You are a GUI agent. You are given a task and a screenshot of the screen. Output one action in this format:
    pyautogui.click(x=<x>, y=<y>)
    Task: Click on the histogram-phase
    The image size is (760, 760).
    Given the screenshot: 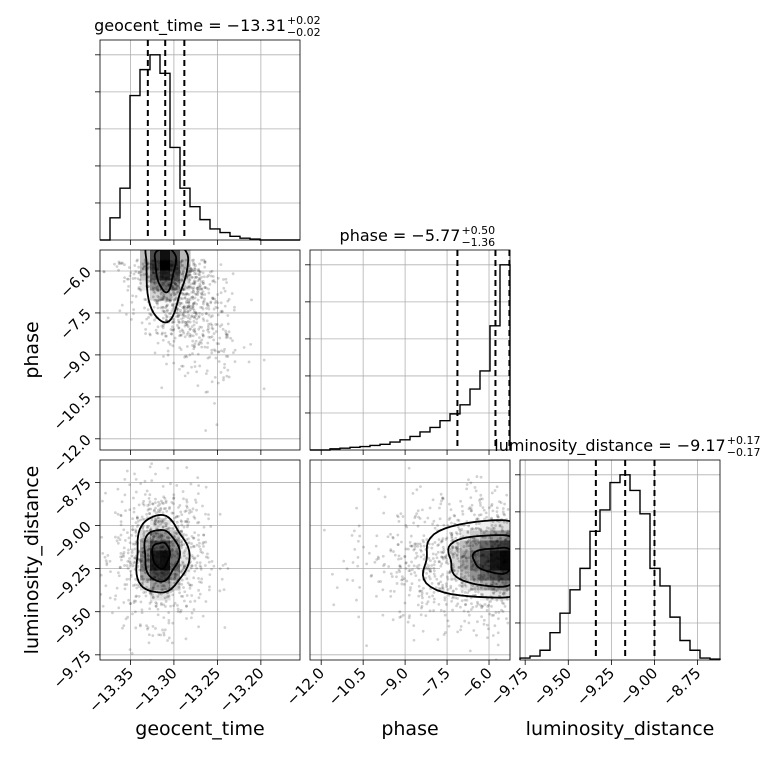 What is the action you would take?
    pyautogui.click(x=410, y=357)
    